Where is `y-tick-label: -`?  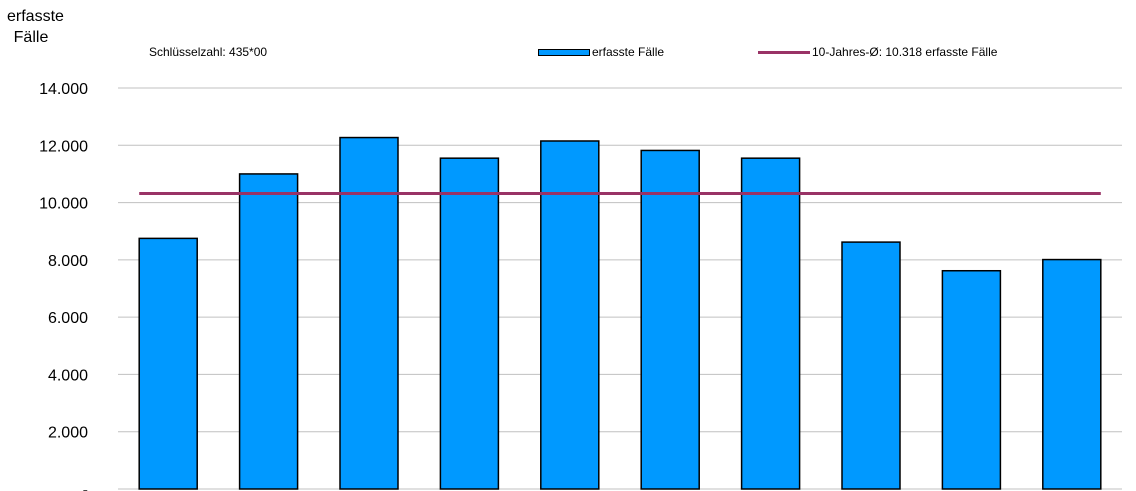 y-tick-label: - is located at coordinates (85, 486).